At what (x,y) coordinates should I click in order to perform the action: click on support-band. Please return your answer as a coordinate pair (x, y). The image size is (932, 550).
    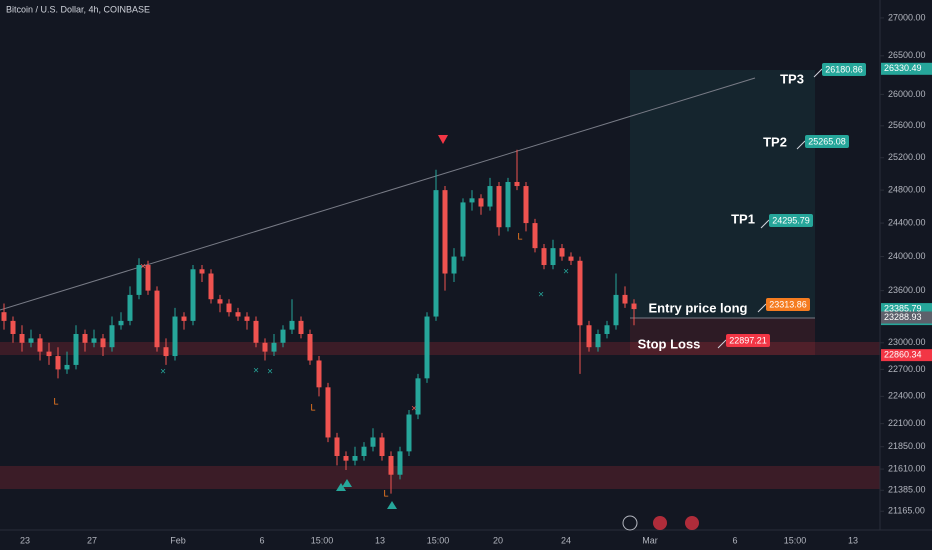
    Looking at the image, I should click on (440, 477).